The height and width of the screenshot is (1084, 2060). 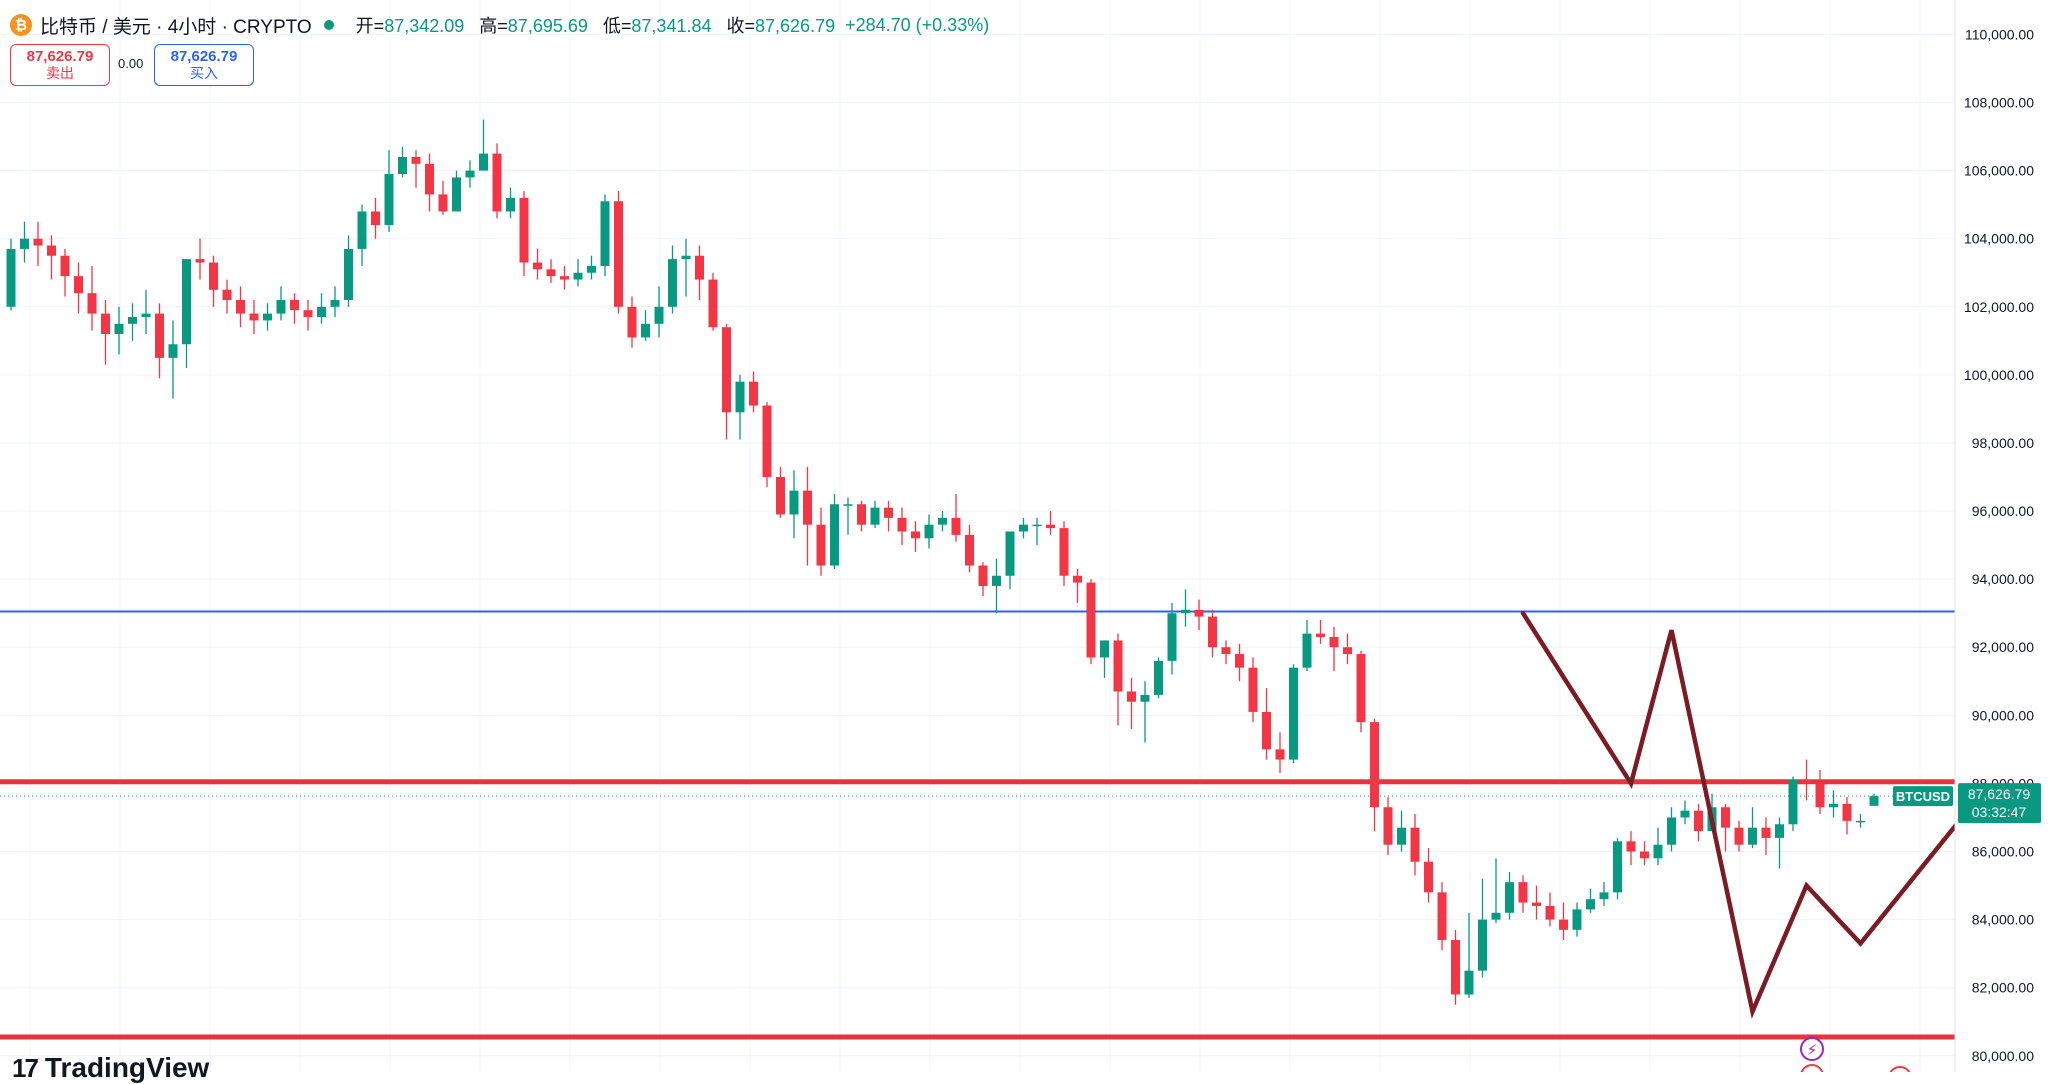 What do you see at coordinates (130, 63) in the screenshot?
I see `spread-value: 0.00` at bounding box center [130, 63].